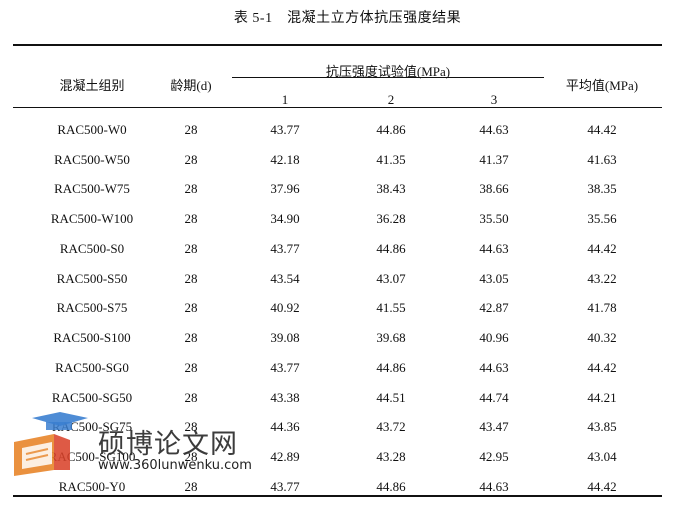 This screenshot has width=695, height=505. Describe the element at coordinates (347, 129) in the screenshot. I see `table-row: RAC500-W0 28 43.77 44.86 44.63 44.42` at that location.